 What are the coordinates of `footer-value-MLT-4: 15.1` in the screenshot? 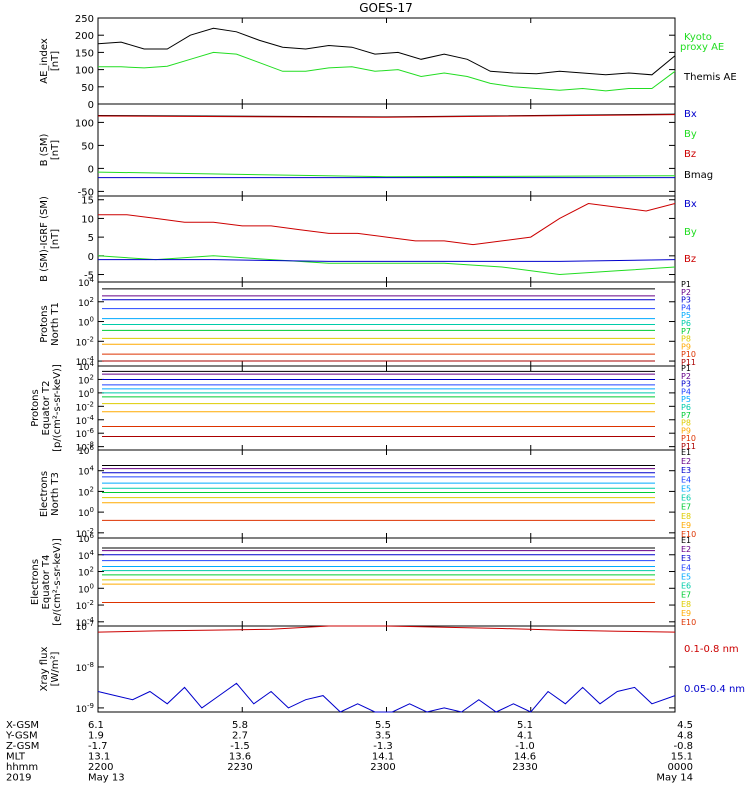 It's located at (682, 757).